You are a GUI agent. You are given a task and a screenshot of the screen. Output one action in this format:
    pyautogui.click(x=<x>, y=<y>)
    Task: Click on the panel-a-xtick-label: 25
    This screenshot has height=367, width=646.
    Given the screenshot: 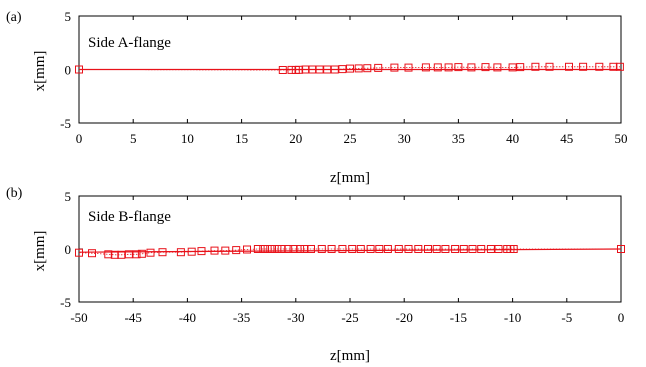 What is the action you would take?
    pyautogui.click(x=350, y=138)
    